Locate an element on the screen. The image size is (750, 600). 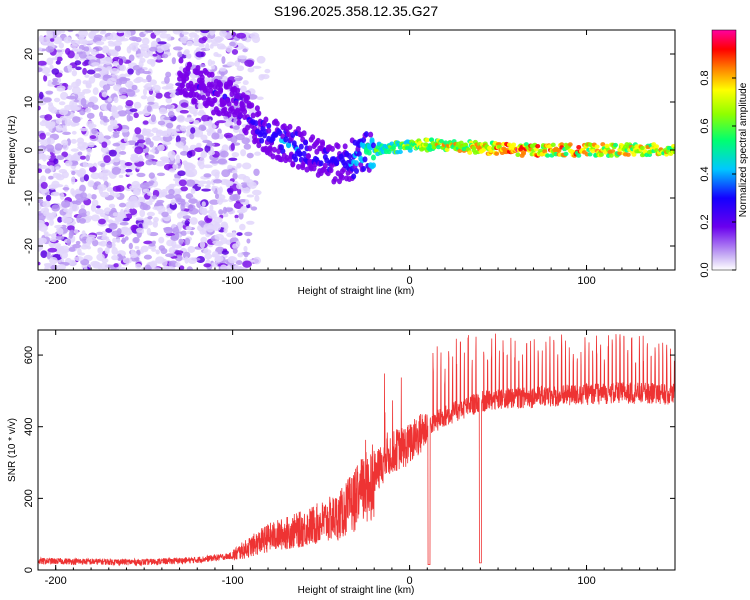
snr-x-tick-label: 100 is located at coordinates (586, 581).